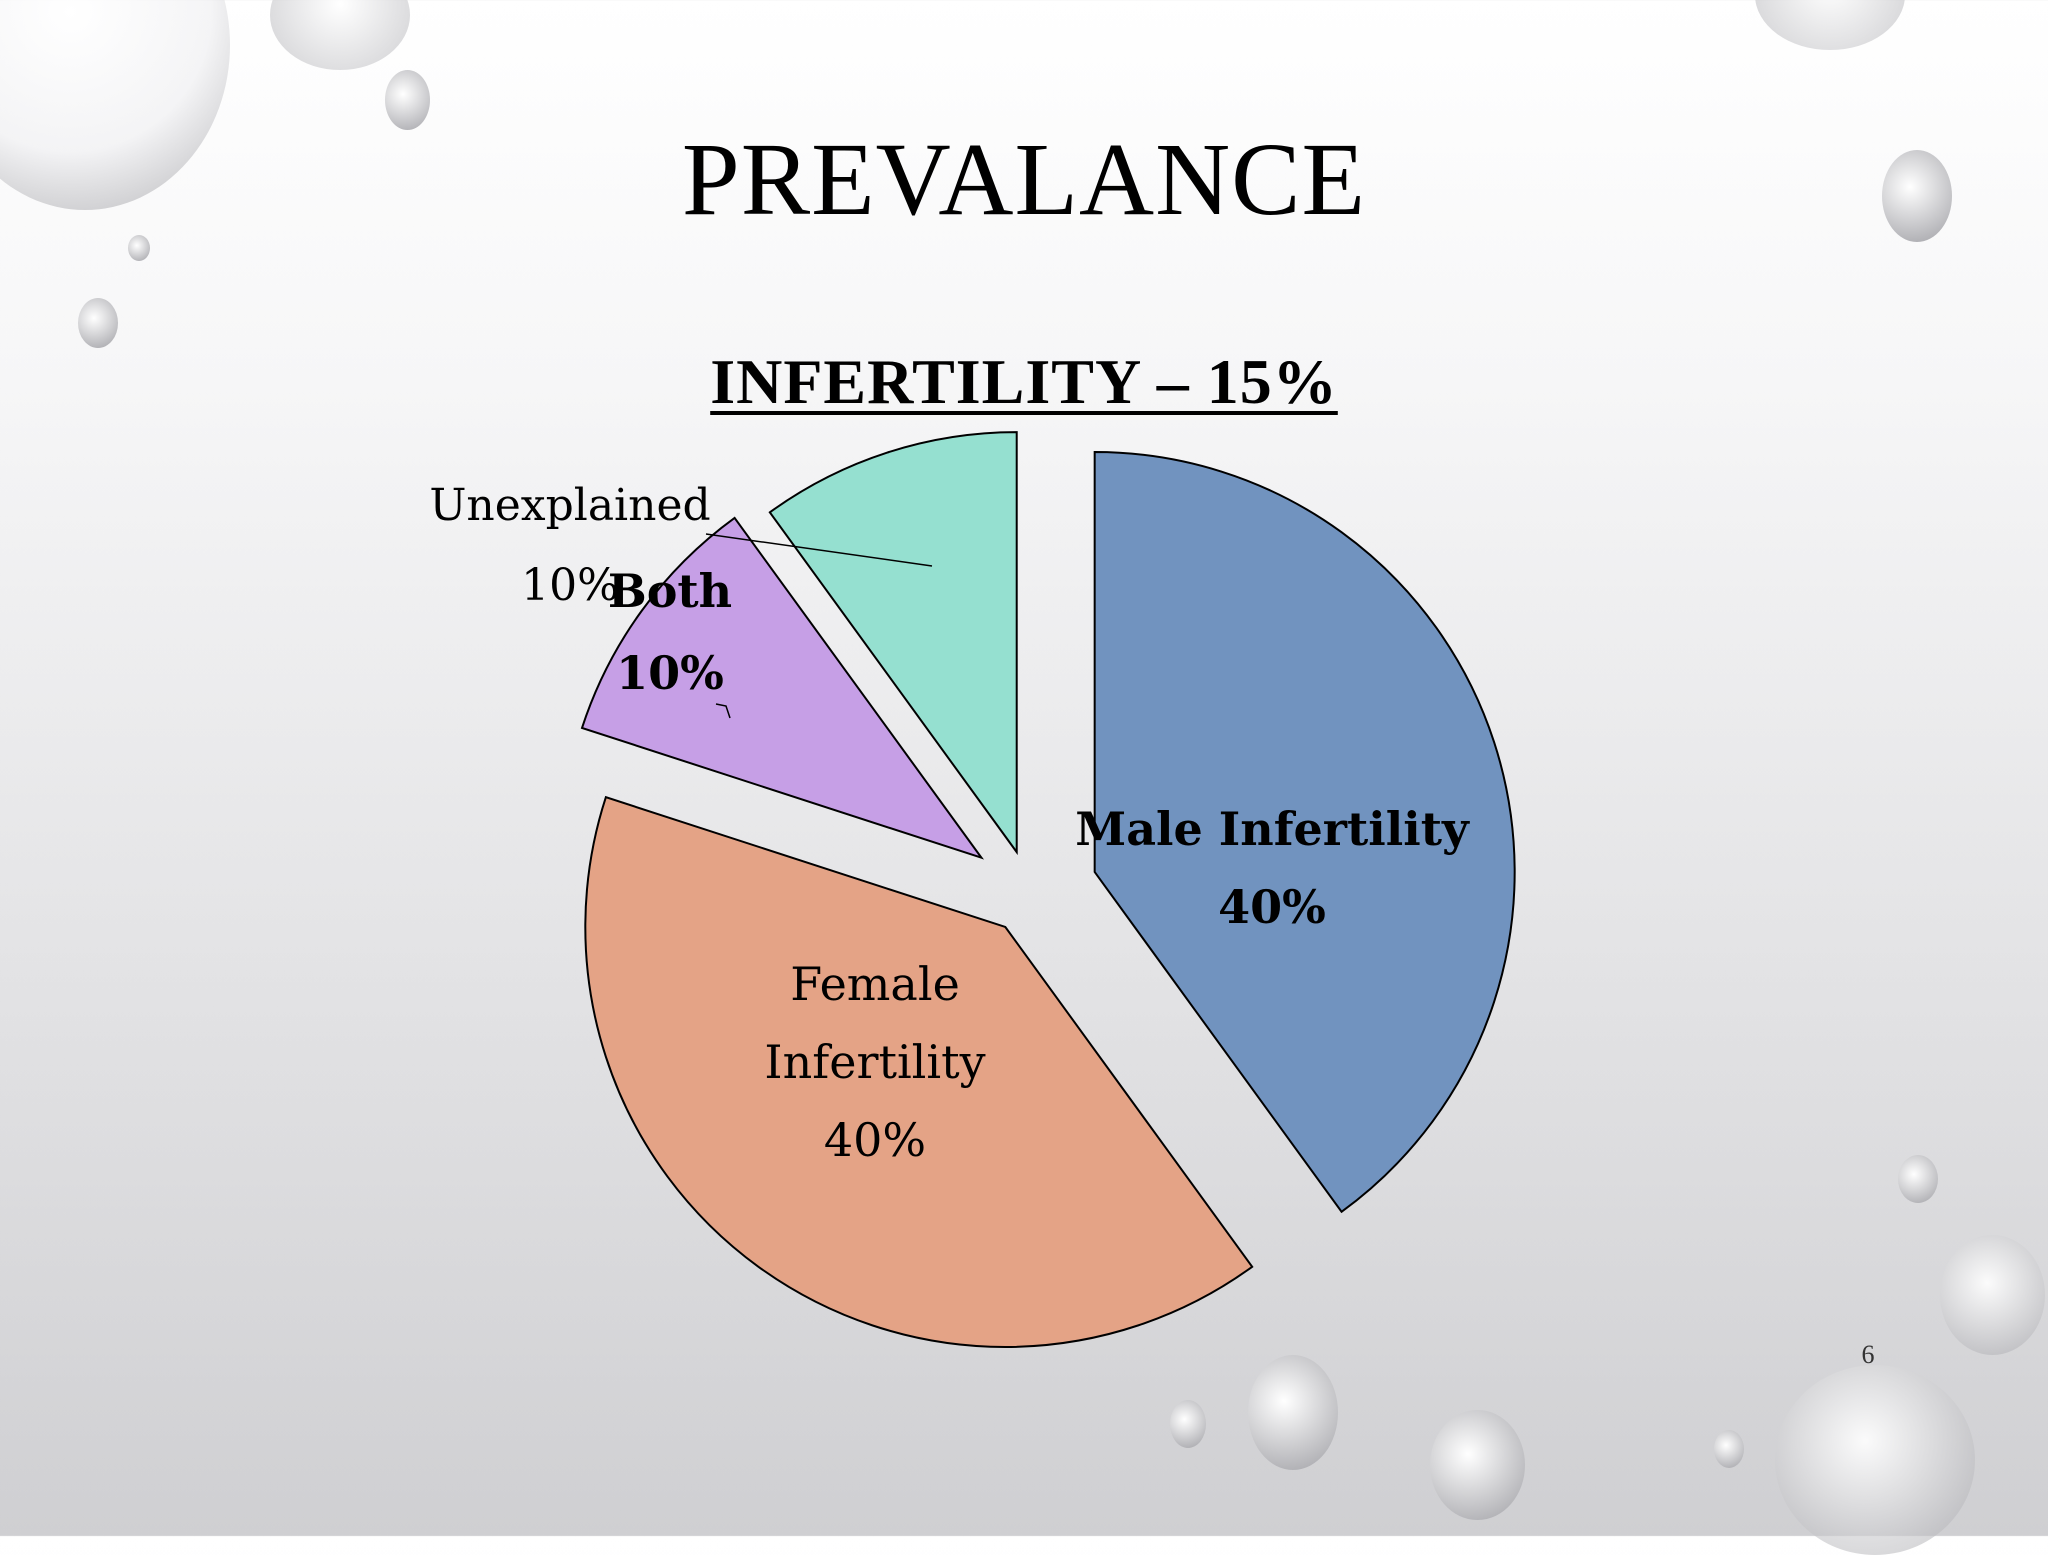 Image resolution: width=2048 pixels, height=1555 pixels. Describe the element at coordinates (819, 550) in the screenshot. I see `leader-line-unexplained` at that location.